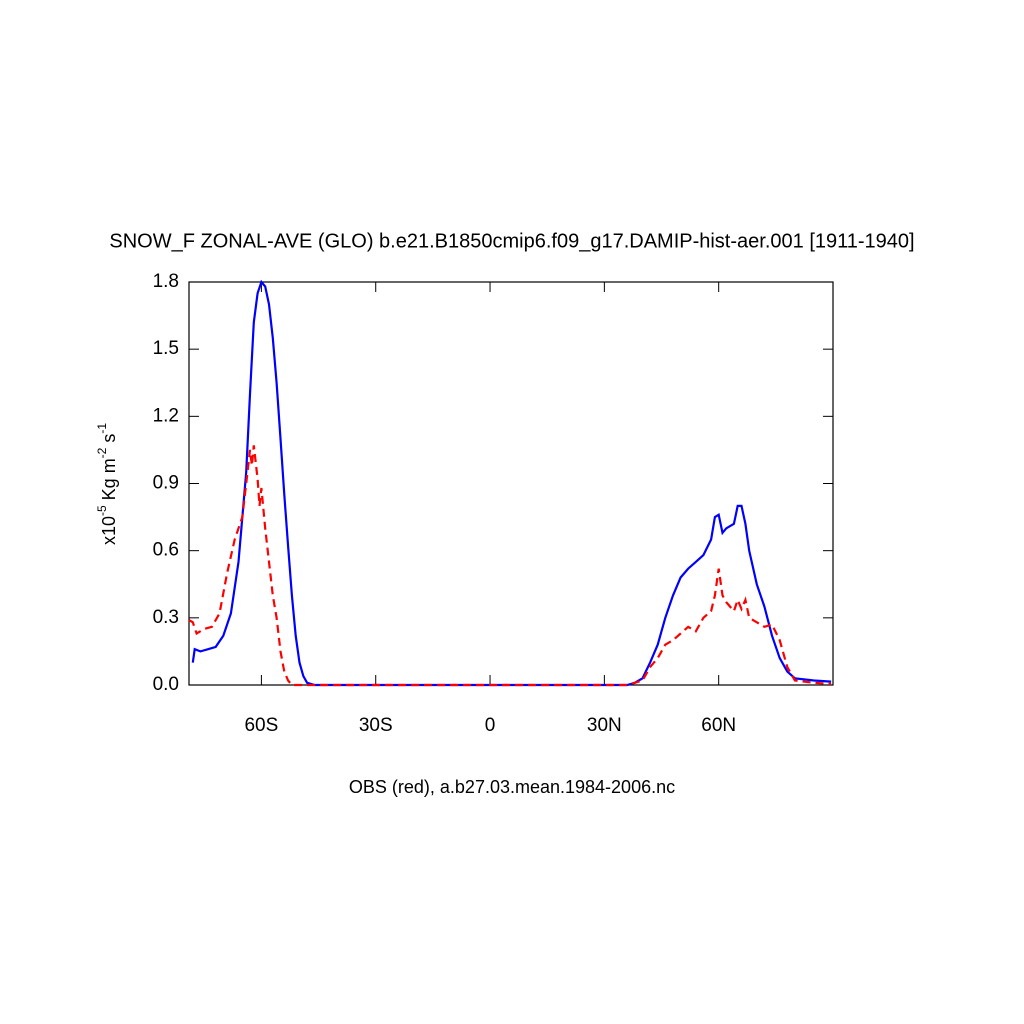  I want to click on y-axis-label-sup: -2, so click(102, 452).